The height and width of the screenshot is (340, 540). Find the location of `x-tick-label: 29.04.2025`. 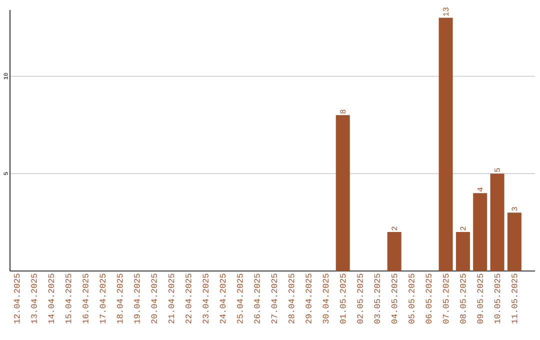

x-tick-label: 29.04.2025 is located at coordinates (309, 299).